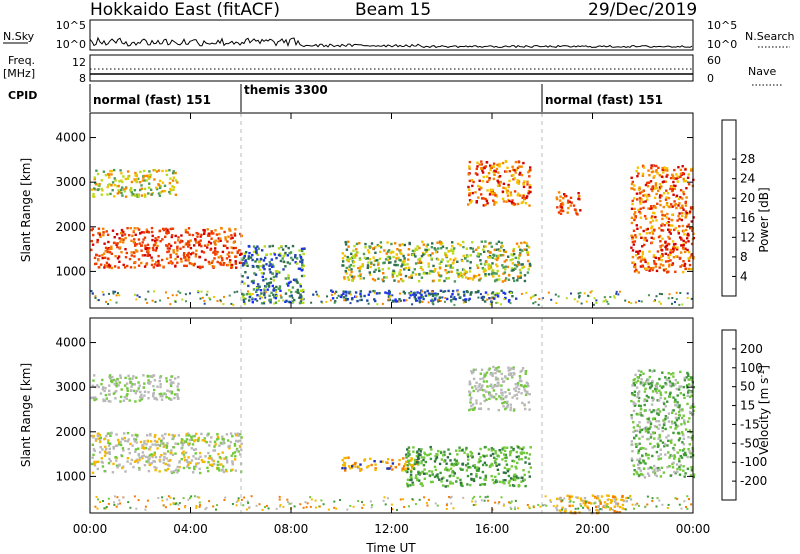 The height and width of the screenshot is (554, 800). I want to click on scatter-region, so click(499, 183).